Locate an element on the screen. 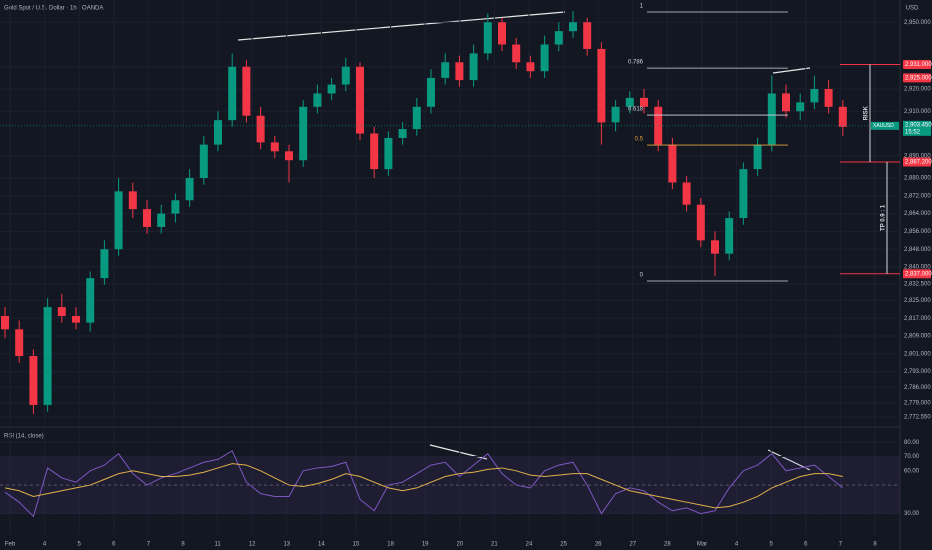  y-tick-label: 2,910.000 is located at coordinates (917, 112).